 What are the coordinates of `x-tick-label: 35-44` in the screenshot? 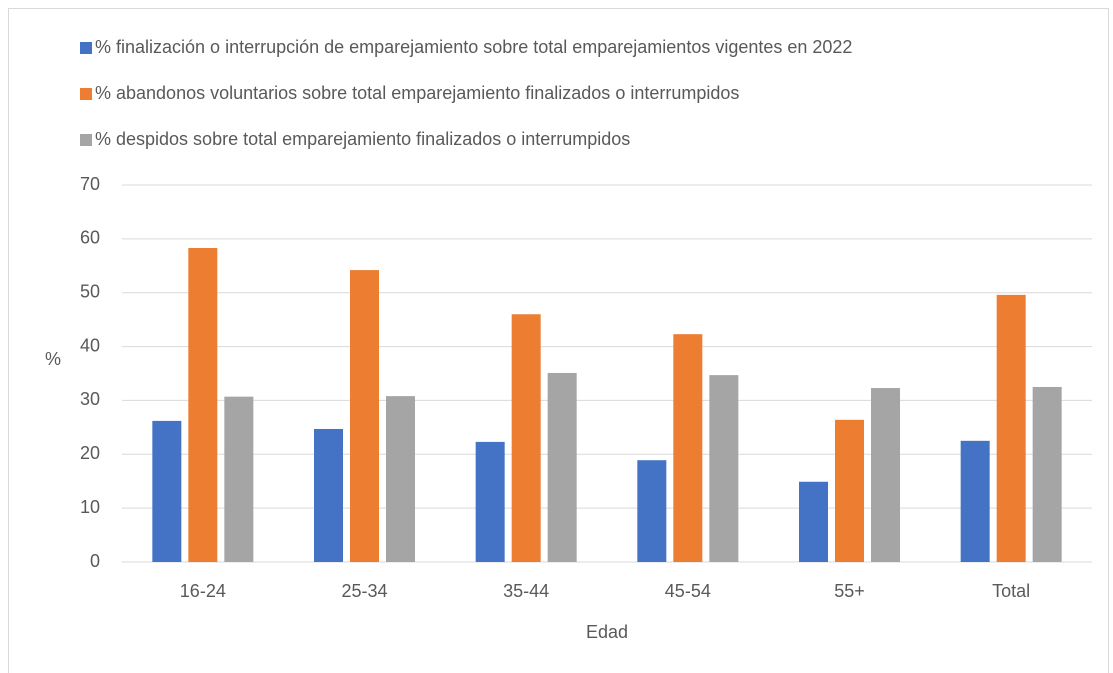 It's located at (526, 591).